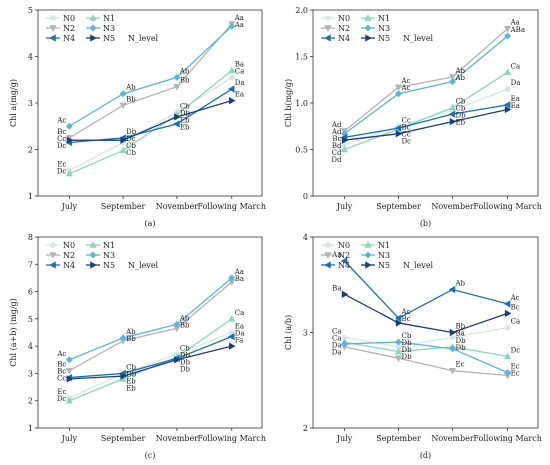 This screenshot has width=550, height=465. Describe the element at coordinates (150, 455) in the screenshot. I see `panel-label: (c)` at that location.